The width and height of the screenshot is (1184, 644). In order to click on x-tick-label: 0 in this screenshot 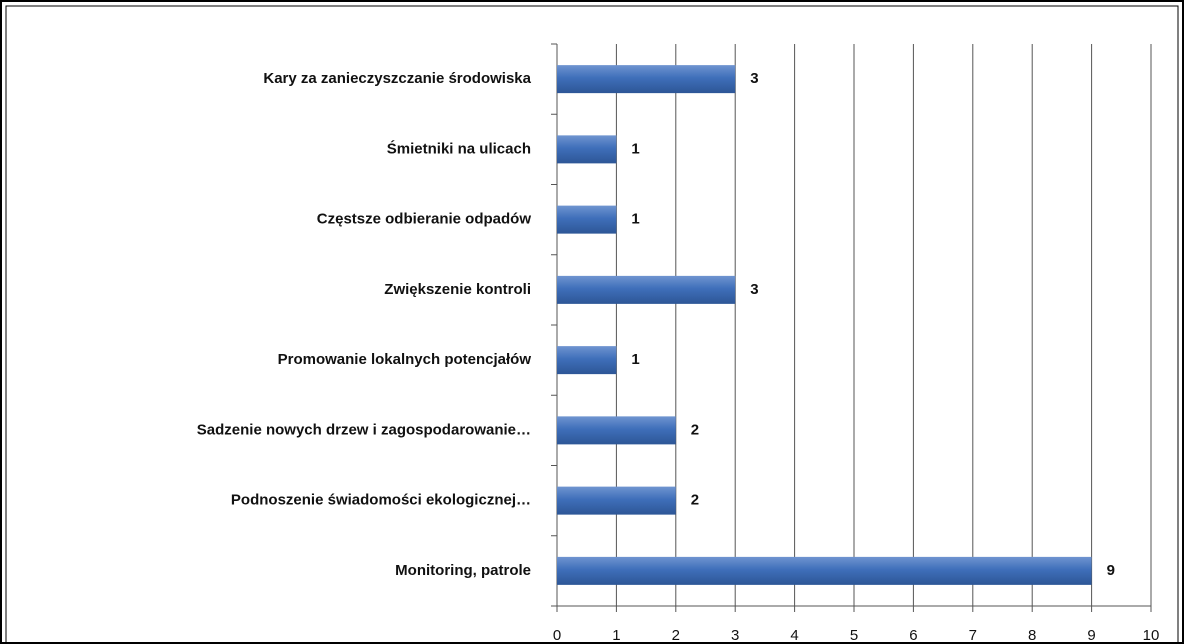, I will do `click(557, 635)`.